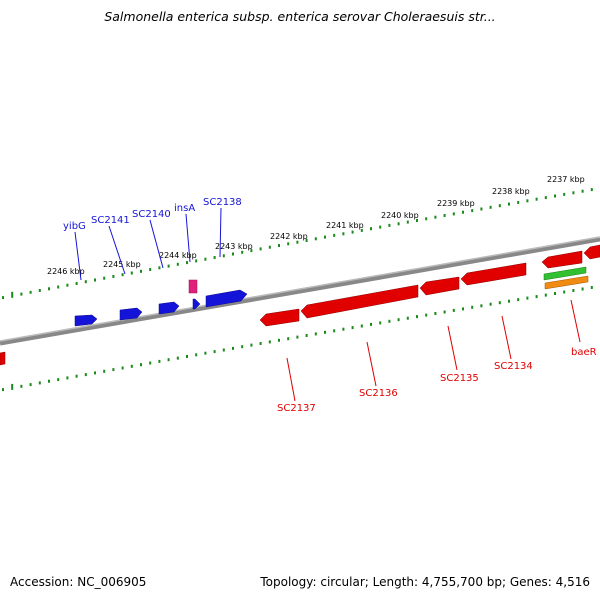 The height and width of the screenshot is (600, 600). Describe the element at coordinates (584, 352) in the screenshot. I see `gene-label-baeR: baeR` at that location.